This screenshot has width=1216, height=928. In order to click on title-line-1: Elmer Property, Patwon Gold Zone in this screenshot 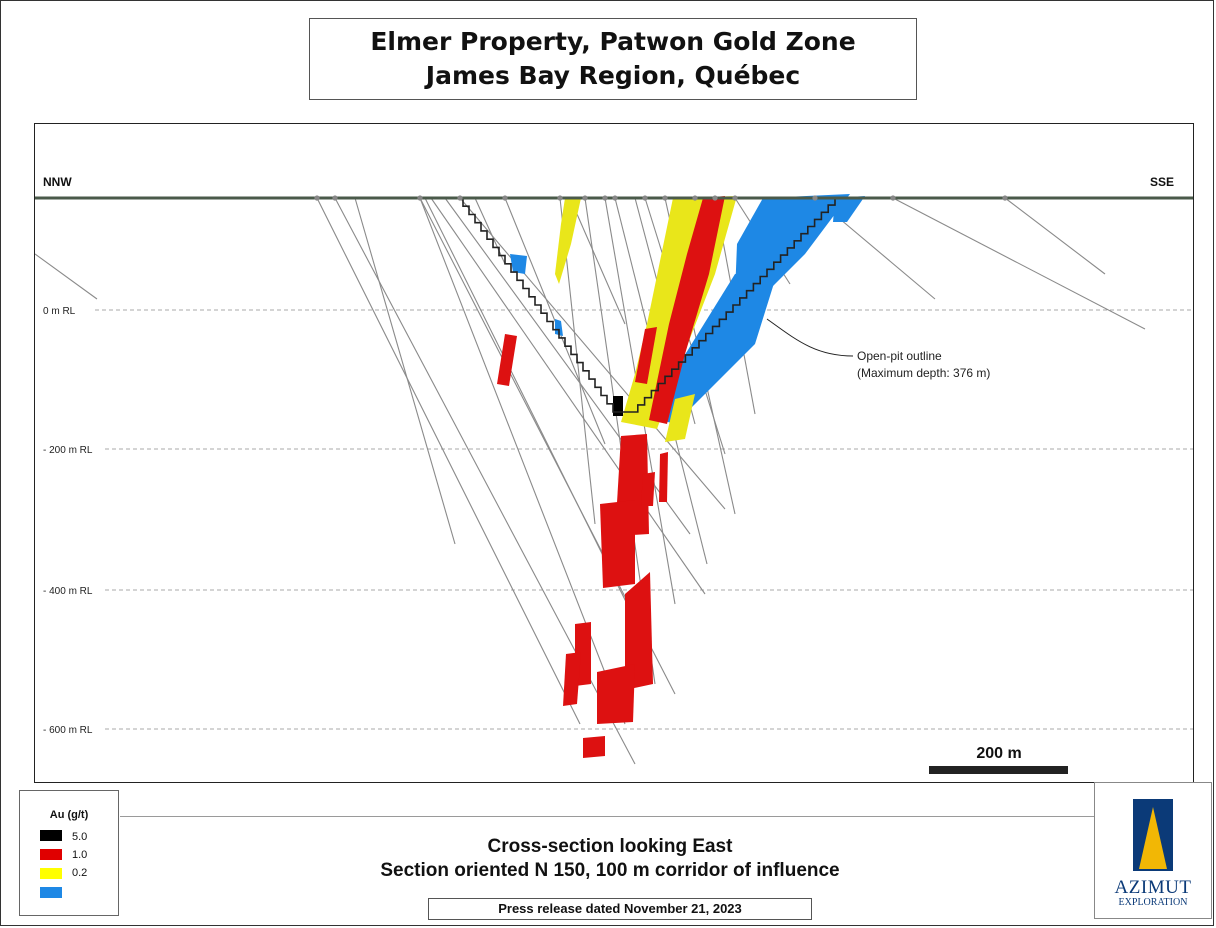, I will do `click(613, 41)`.